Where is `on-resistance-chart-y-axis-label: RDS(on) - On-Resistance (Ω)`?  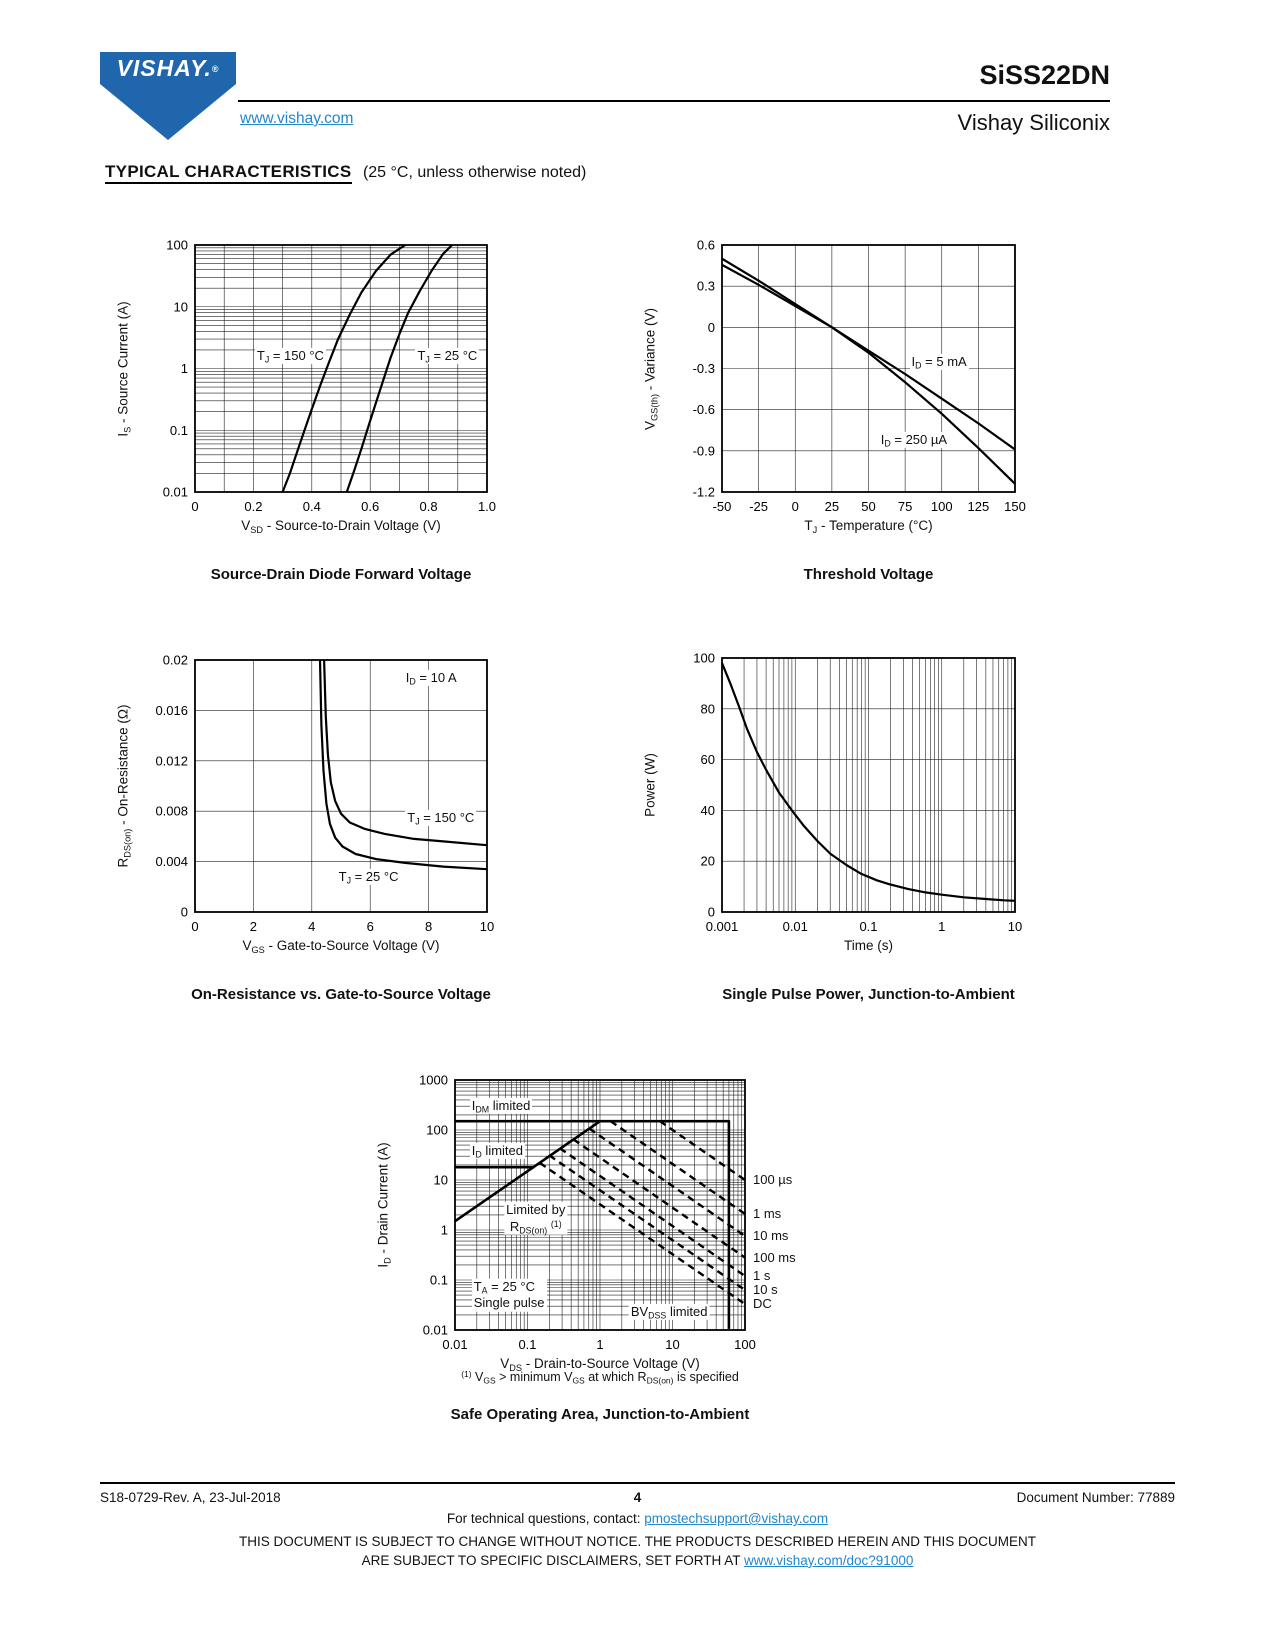 on-resistance-chart-y-axis-label: RDS(on) - On-Resistance (Ω) is located at coordinates (124, 786).